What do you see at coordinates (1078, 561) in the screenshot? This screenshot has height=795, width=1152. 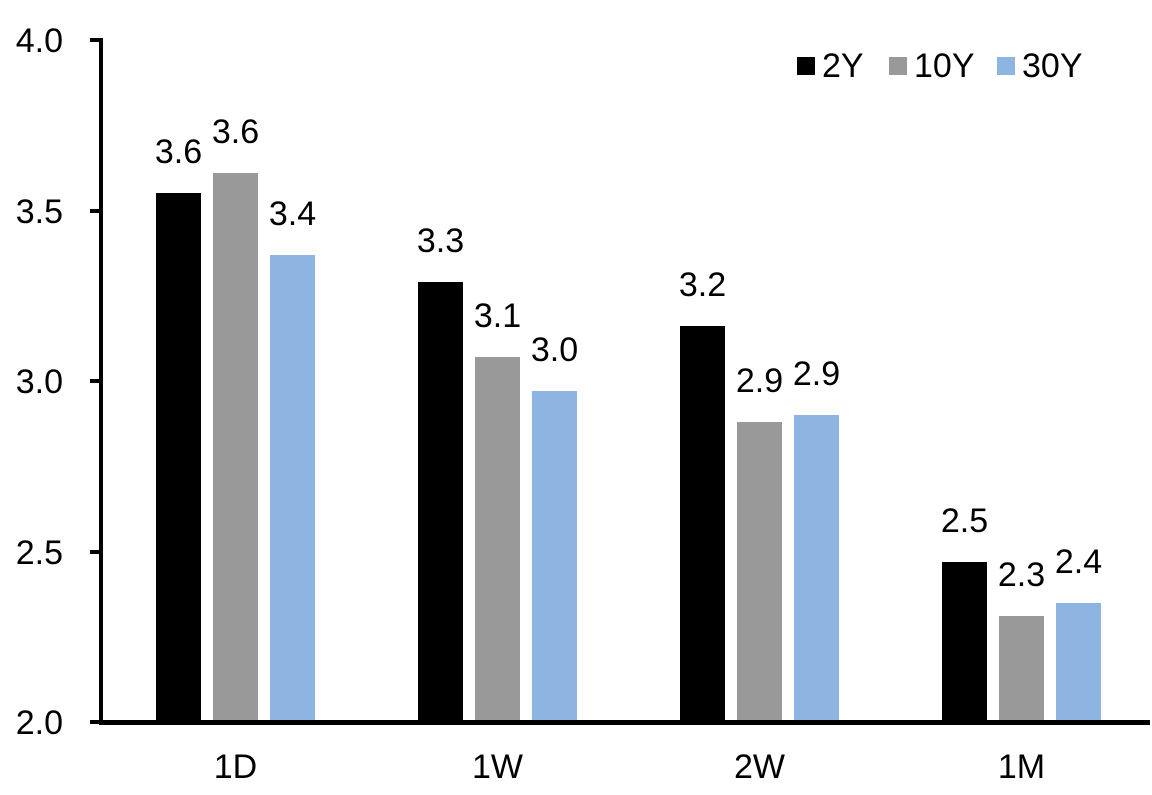 I see `bar-value-label: 2.4` at bounding box center [1078, 561].